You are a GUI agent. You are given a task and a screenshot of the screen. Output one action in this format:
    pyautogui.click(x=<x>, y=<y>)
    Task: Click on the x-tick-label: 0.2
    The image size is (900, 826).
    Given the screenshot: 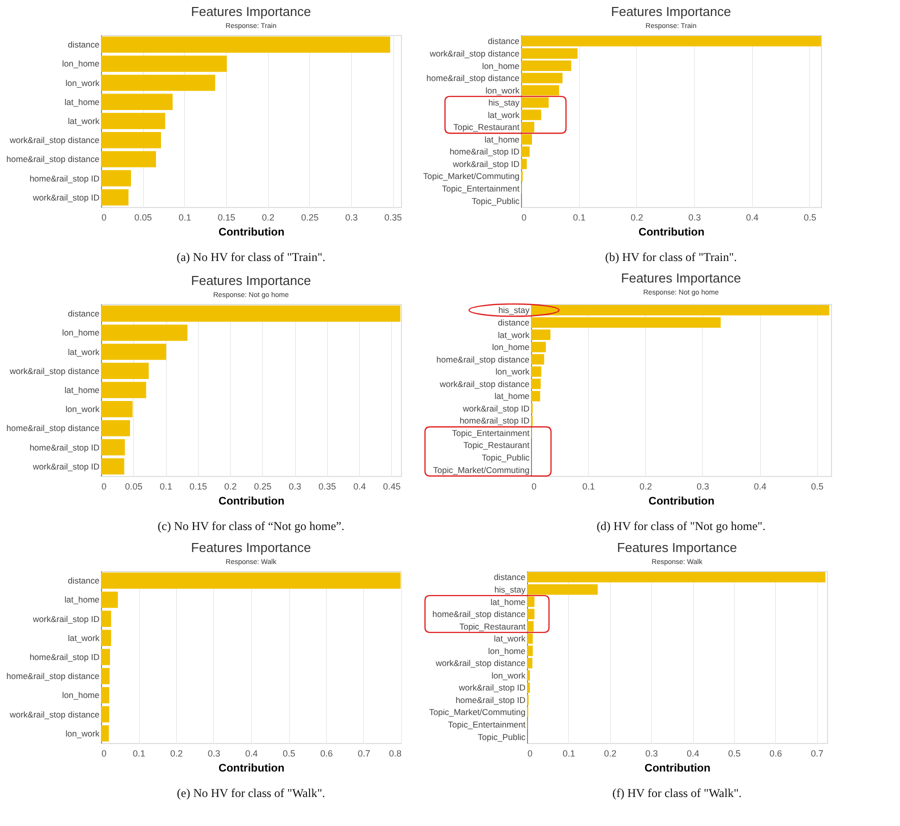 What is the action you would take?
    pyautogui.click(x=176, y=753)
    